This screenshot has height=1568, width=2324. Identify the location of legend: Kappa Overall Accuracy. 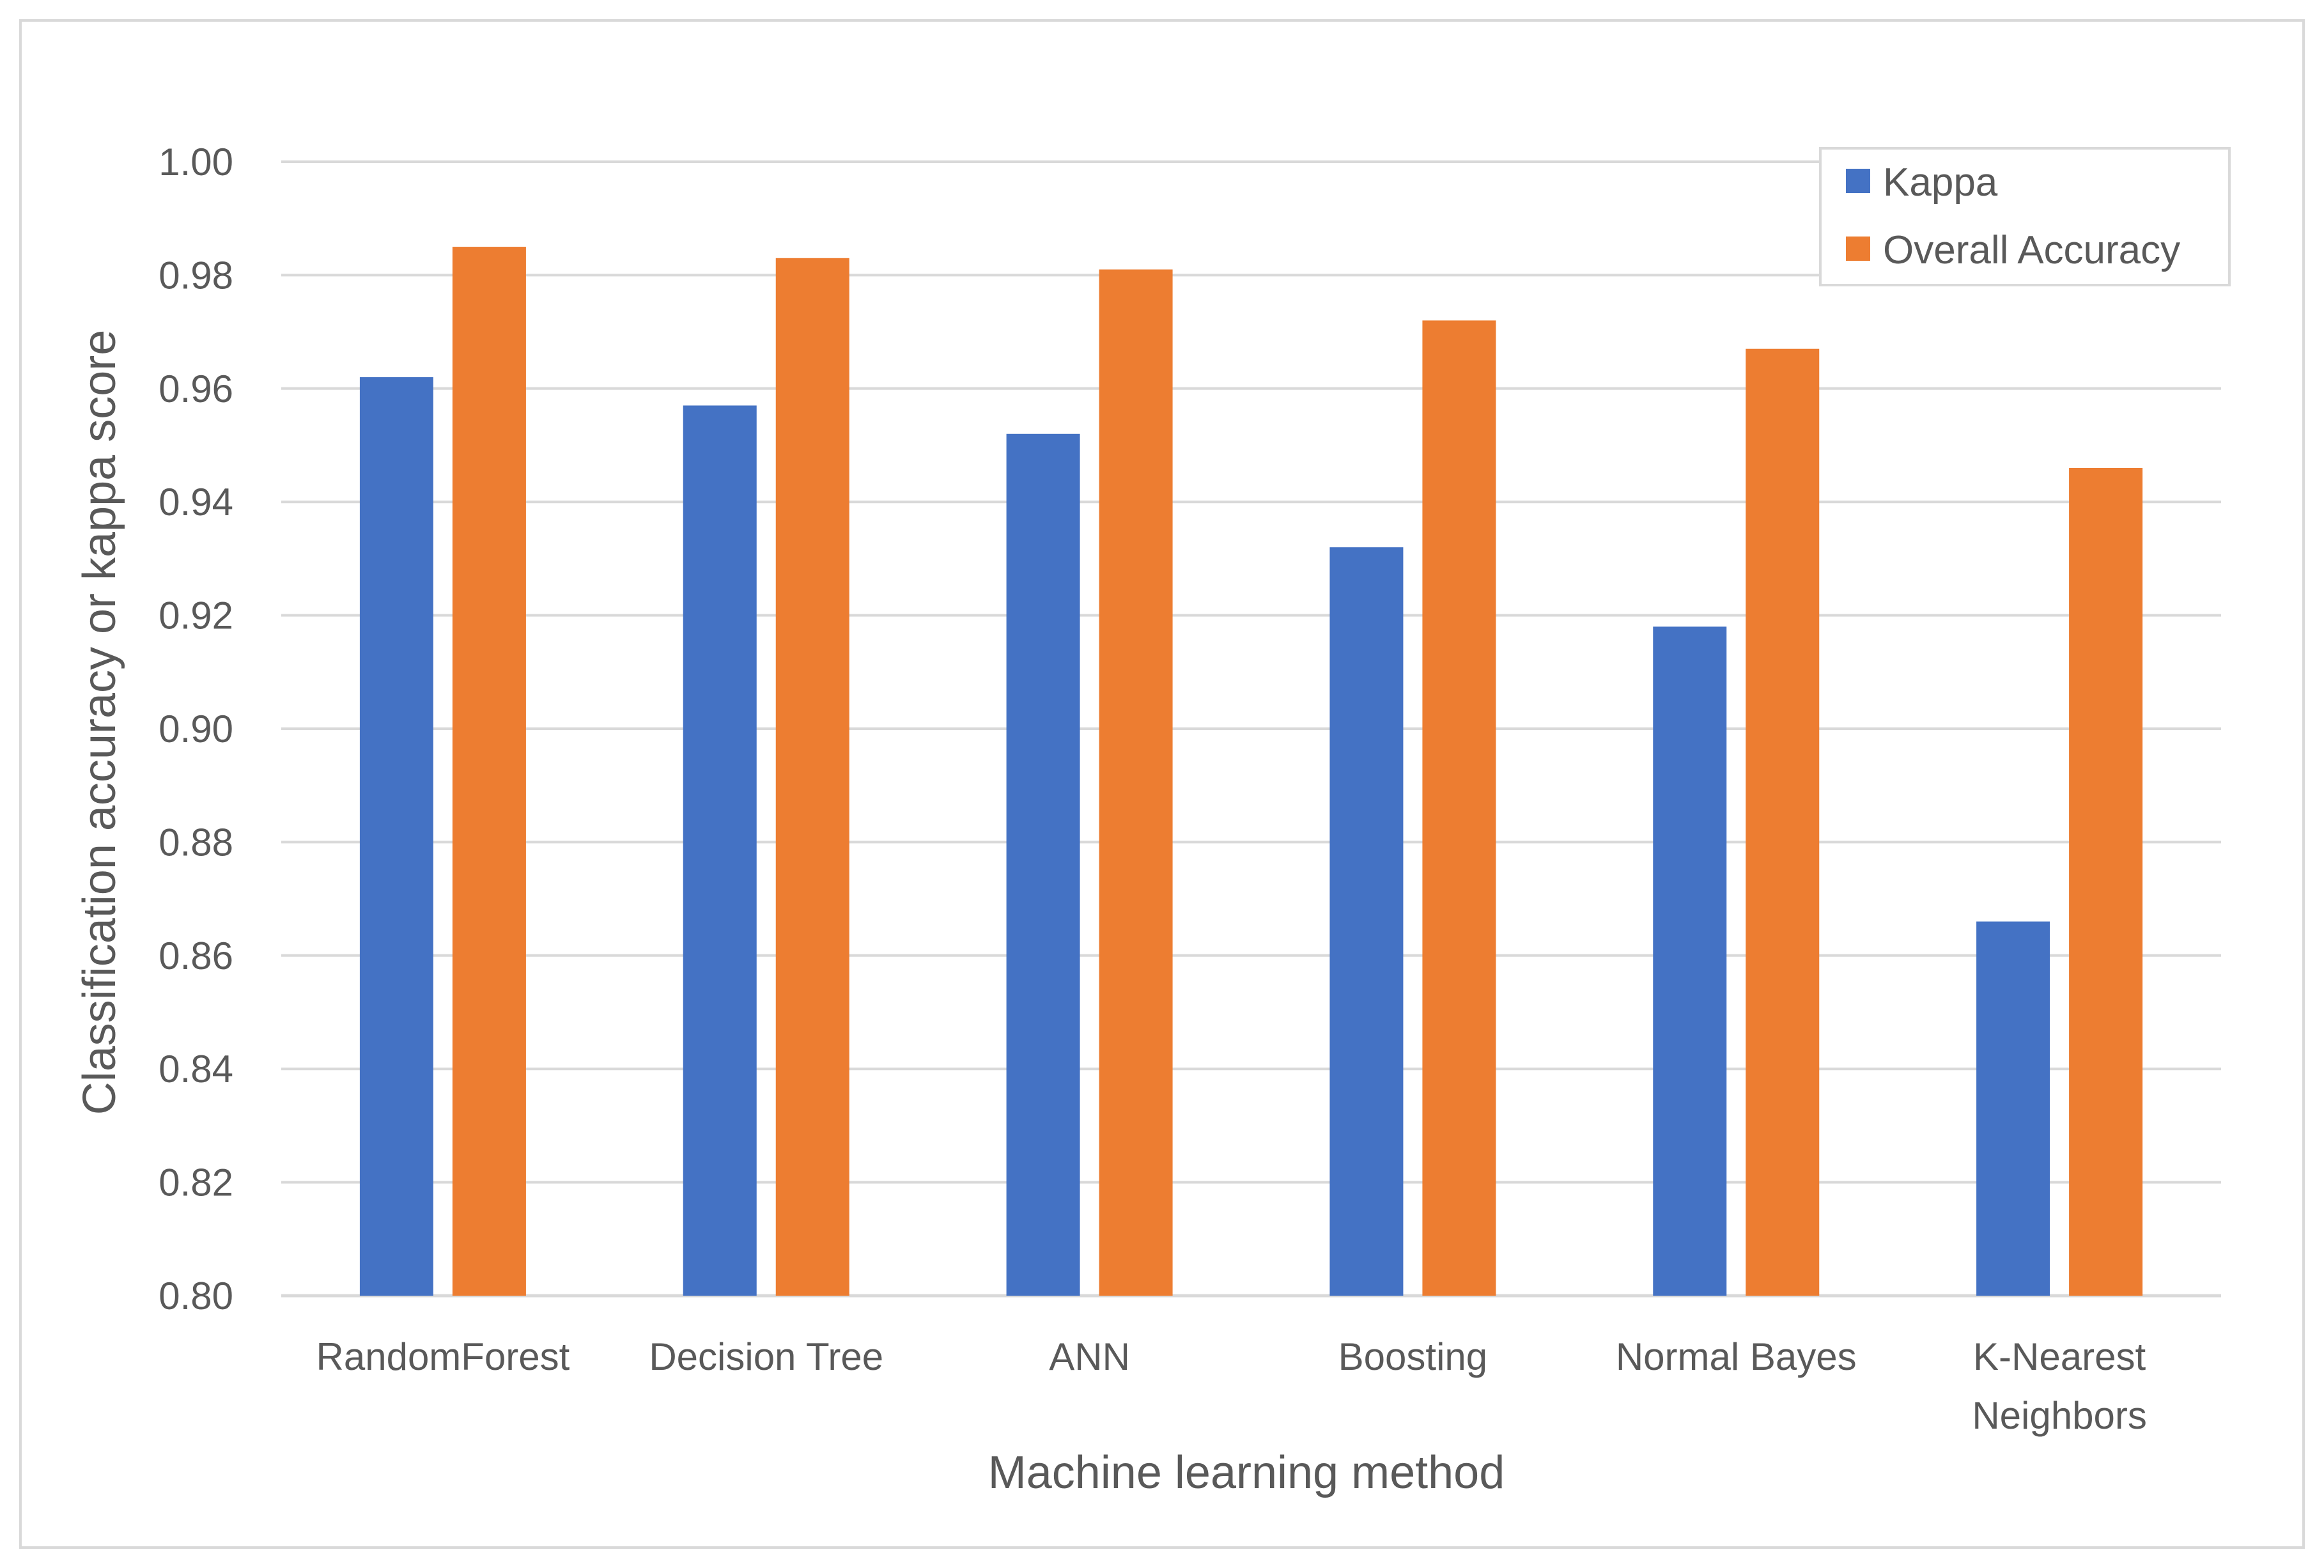
(2025, 217).